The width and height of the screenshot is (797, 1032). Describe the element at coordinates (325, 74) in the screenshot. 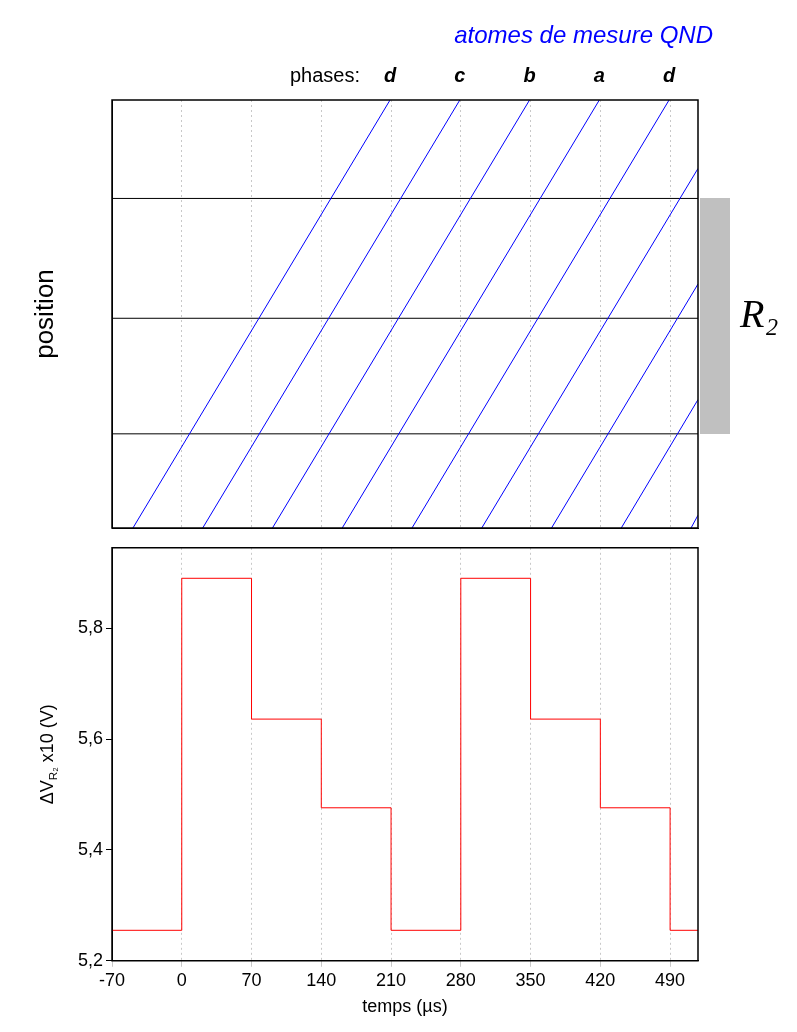

I see `text: phases:` at that location.